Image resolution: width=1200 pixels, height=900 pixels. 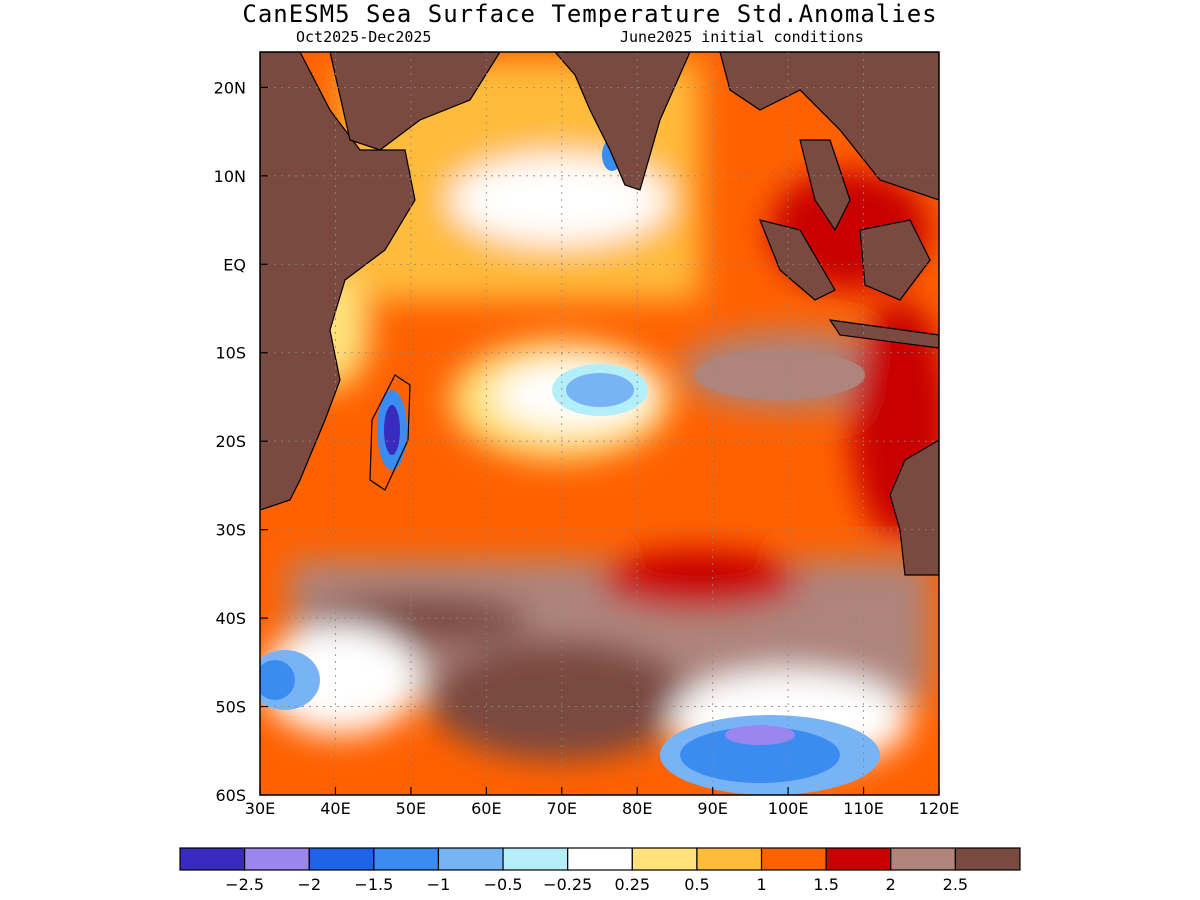 What do you see at coordinates (373, 884) in the screenshot?
I see `colorbar-label: −1.5` at bounding box center [373, 884].